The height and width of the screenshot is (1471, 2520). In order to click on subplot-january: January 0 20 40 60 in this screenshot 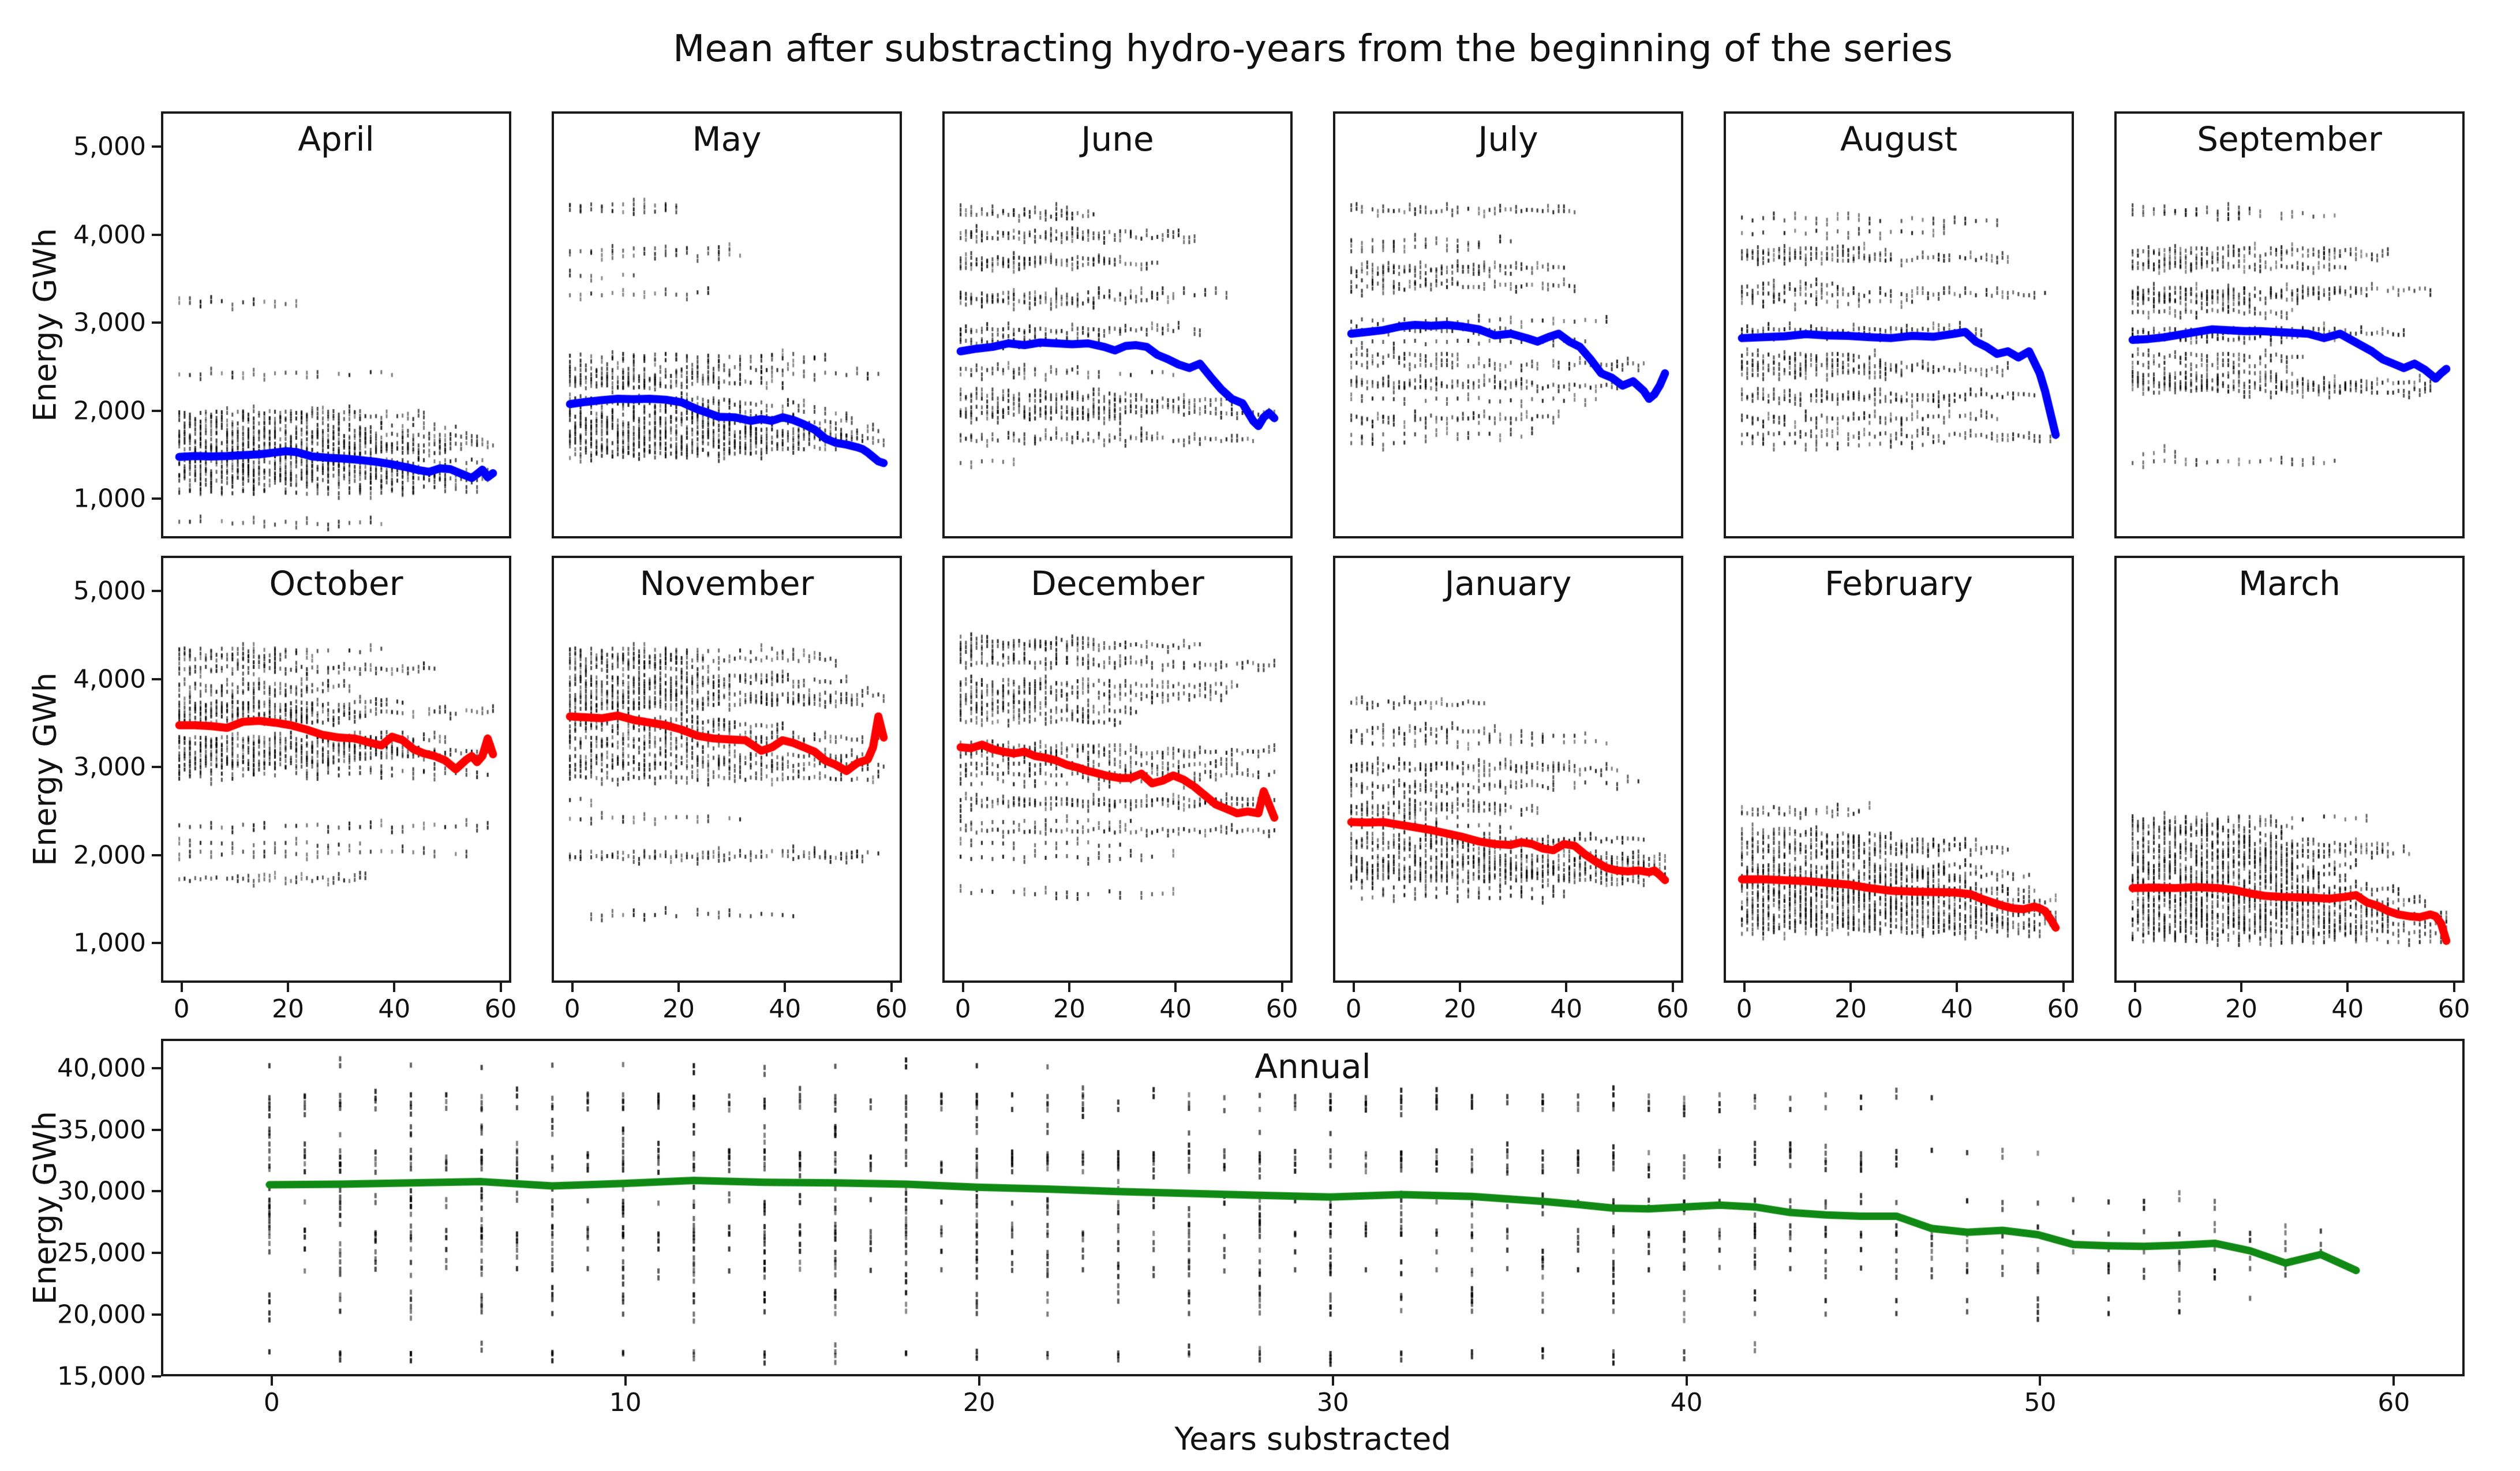, I will do `click(1511, 790)`.